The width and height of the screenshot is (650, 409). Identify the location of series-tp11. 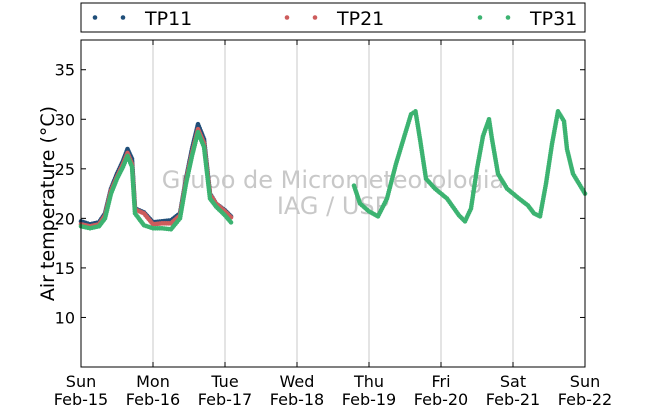
(156, 174).